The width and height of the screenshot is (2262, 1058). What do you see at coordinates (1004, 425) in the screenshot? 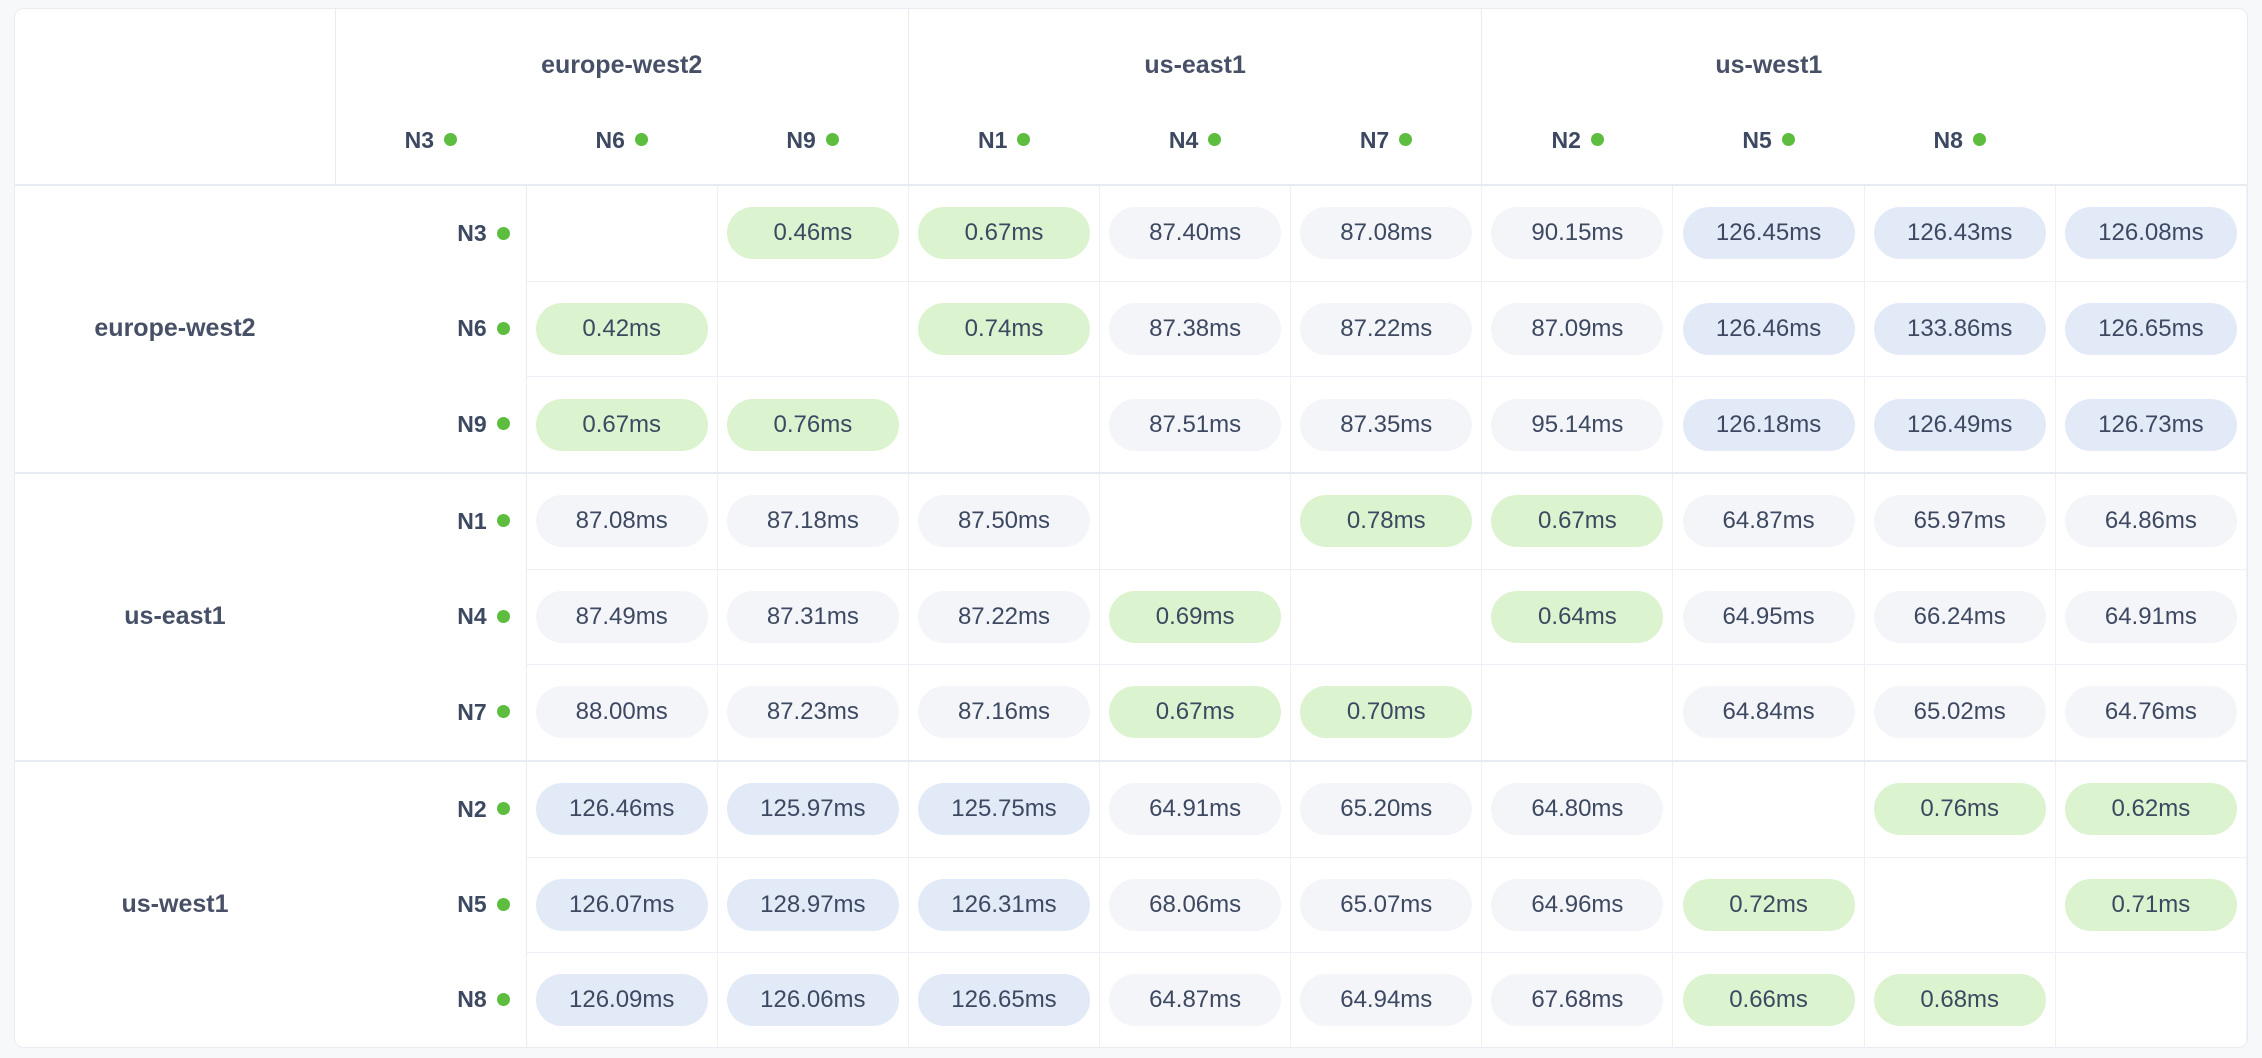
I see `latency-cell-N9-to-N9` at bounding box center [1004, 425].